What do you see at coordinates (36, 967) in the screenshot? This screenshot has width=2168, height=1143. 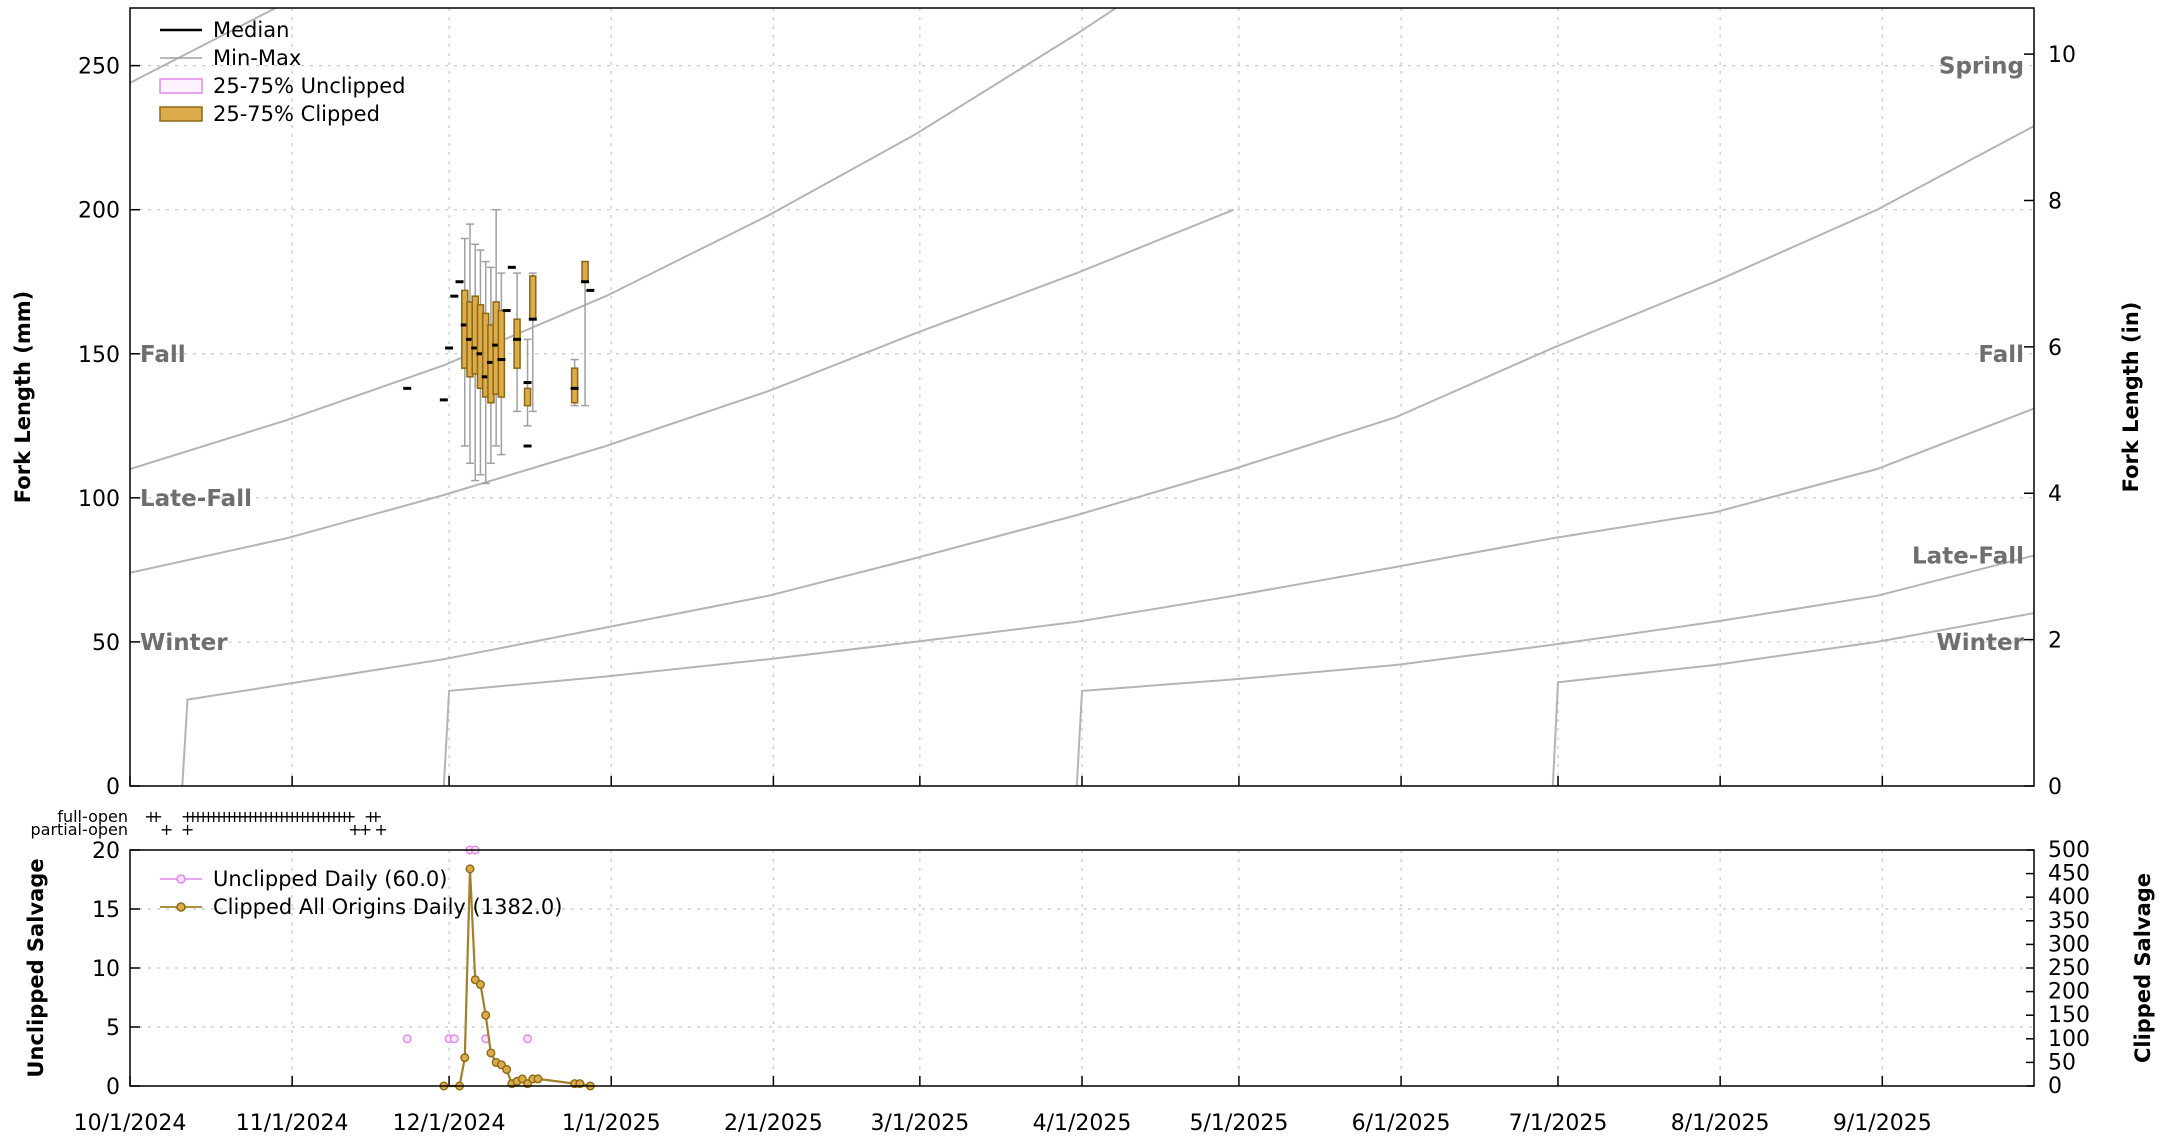 I see `bottom-left-axis-title: Unclipped Salvage` at bounding box center [36, 967].